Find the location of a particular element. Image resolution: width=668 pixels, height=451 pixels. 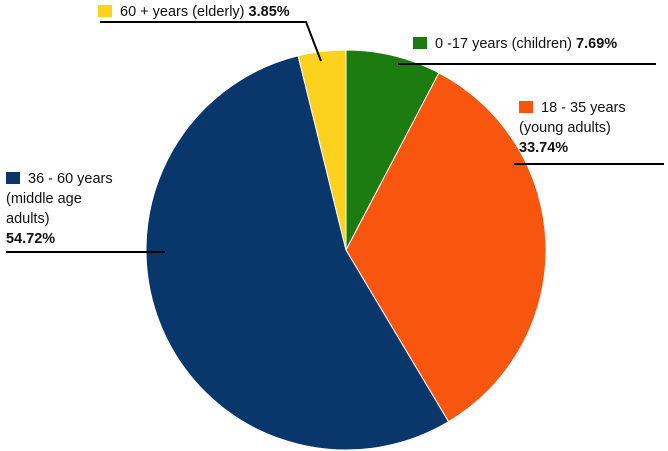

legend-label-elderly: 60 + years (elderly) 3.85% is located at coordinates (194, 12).